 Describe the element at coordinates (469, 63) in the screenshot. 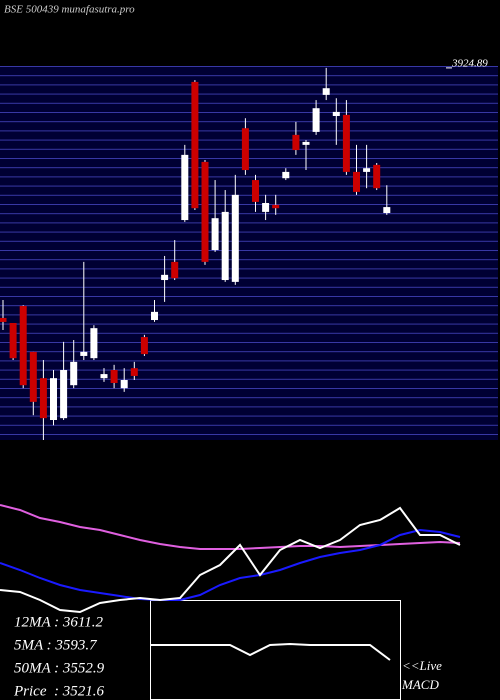

I see `y-tick-label: 3924.89` at that location.